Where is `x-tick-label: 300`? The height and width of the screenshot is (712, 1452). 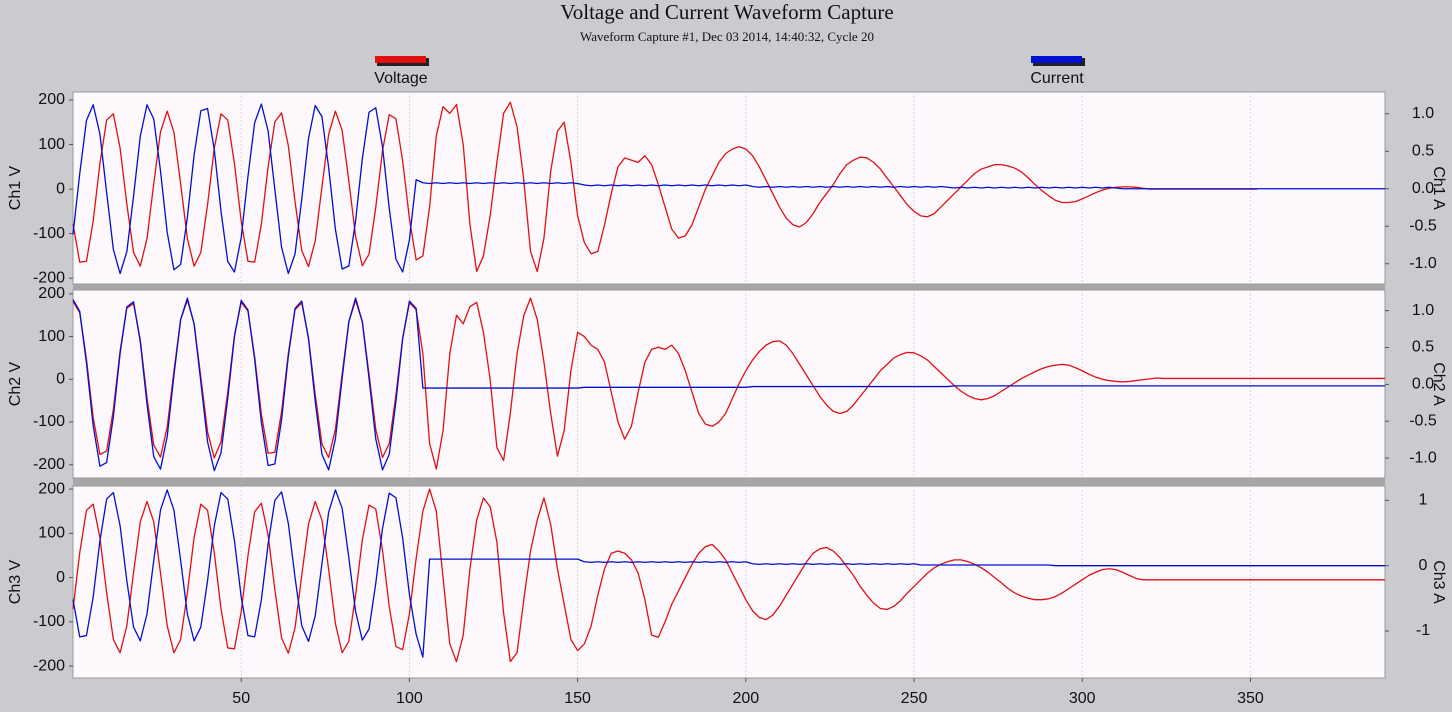
x-tick-label: 300 is located at coordinates (1082, 698).